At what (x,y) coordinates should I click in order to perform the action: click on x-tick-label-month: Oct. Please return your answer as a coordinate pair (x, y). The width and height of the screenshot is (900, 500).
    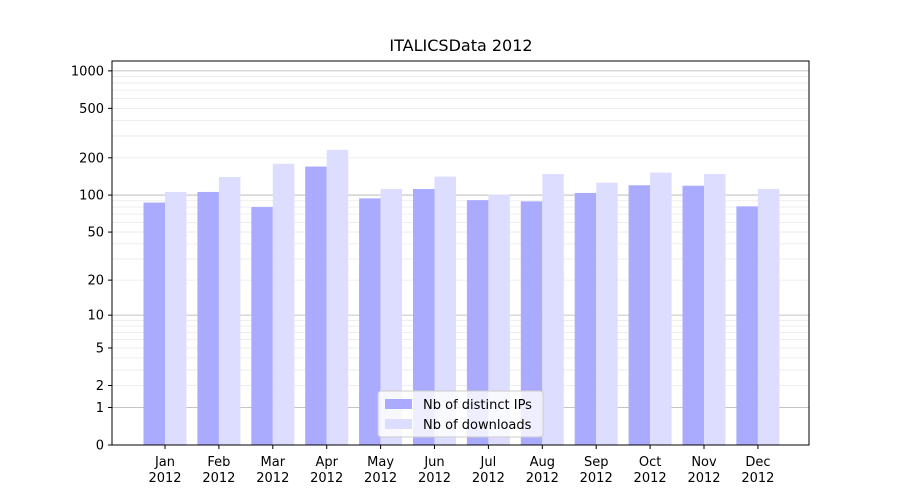
    Looking at the image, I should click on (650, 462).